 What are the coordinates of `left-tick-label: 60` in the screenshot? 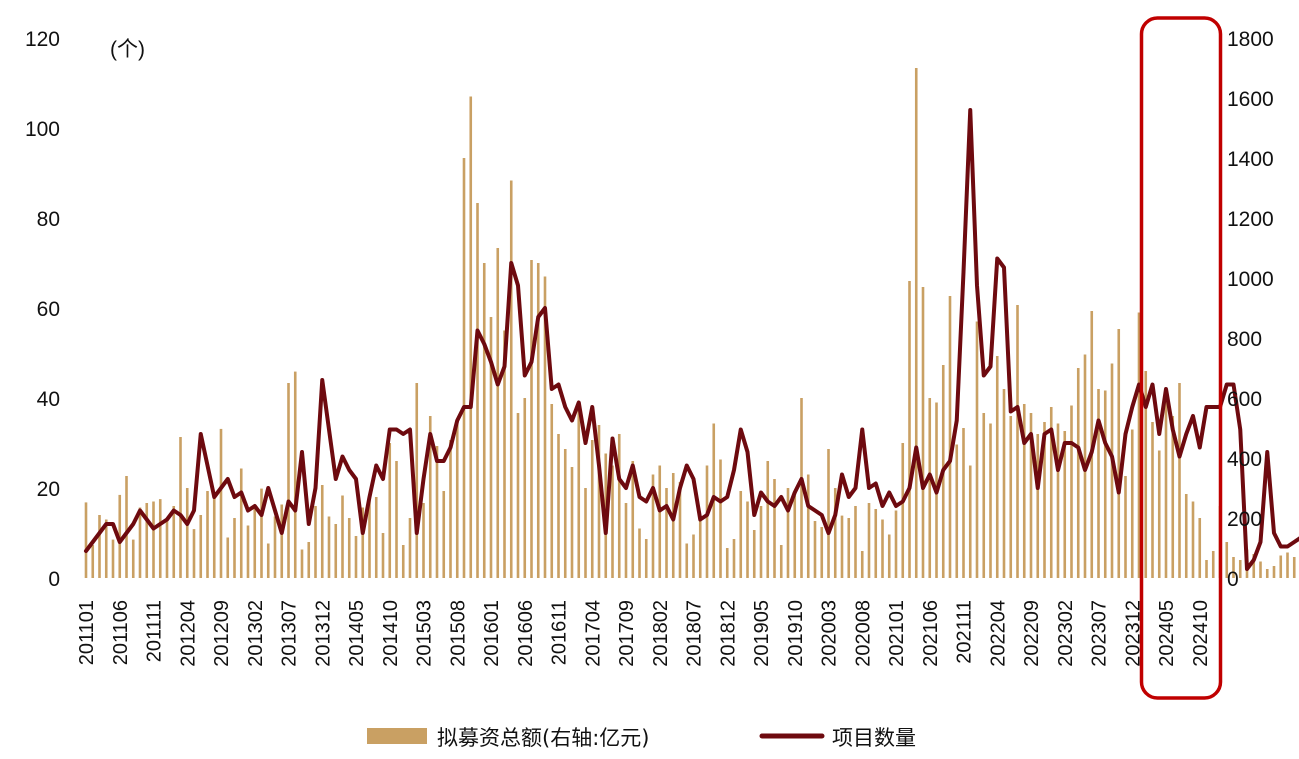 It's located at (48, 309).